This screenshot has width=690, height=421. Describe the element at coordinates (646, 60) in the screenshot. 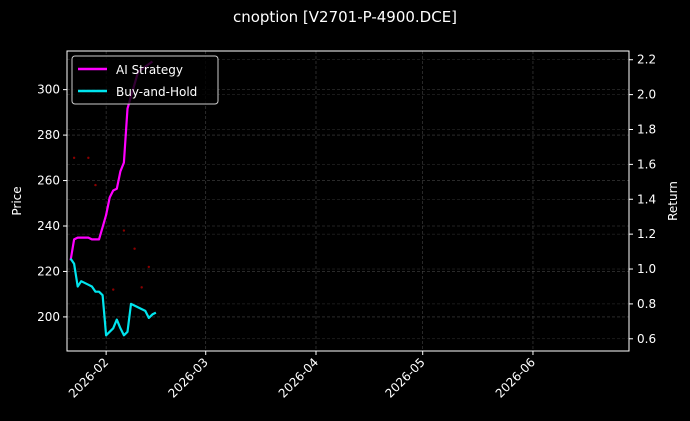

I see `right-tick-label: 2.2` at that location.